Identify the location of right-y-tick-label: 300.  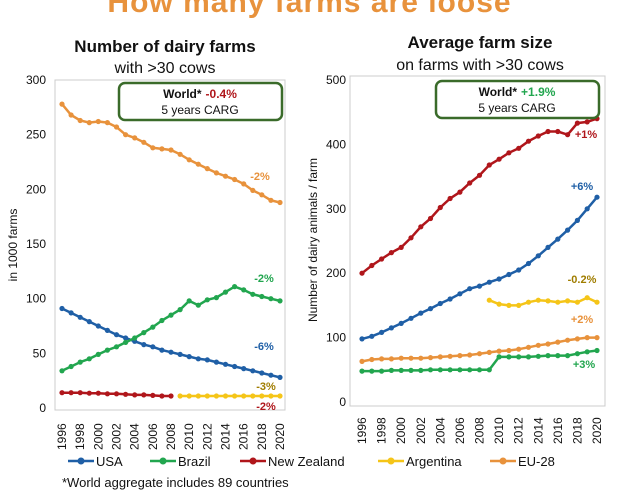
(336, 209).